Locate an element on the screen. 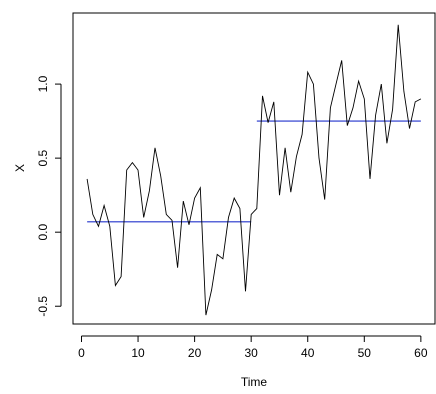 The width and height of the screenshot is (436, 394). x-tick-label: 50 is located at coordinates (365, 353).